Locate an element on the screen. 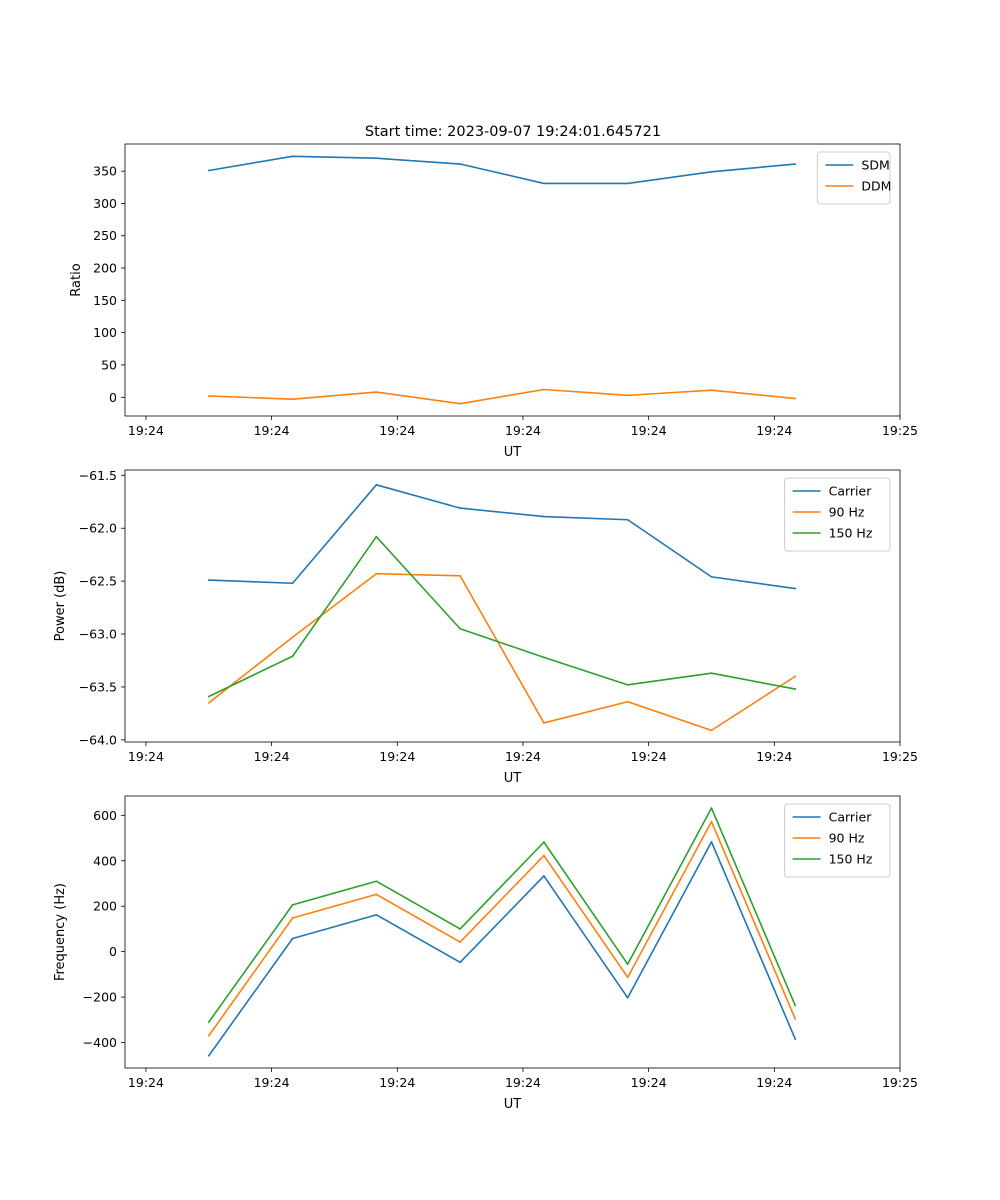  power-x-axis-label: UT is located at coordinates (513, 778).